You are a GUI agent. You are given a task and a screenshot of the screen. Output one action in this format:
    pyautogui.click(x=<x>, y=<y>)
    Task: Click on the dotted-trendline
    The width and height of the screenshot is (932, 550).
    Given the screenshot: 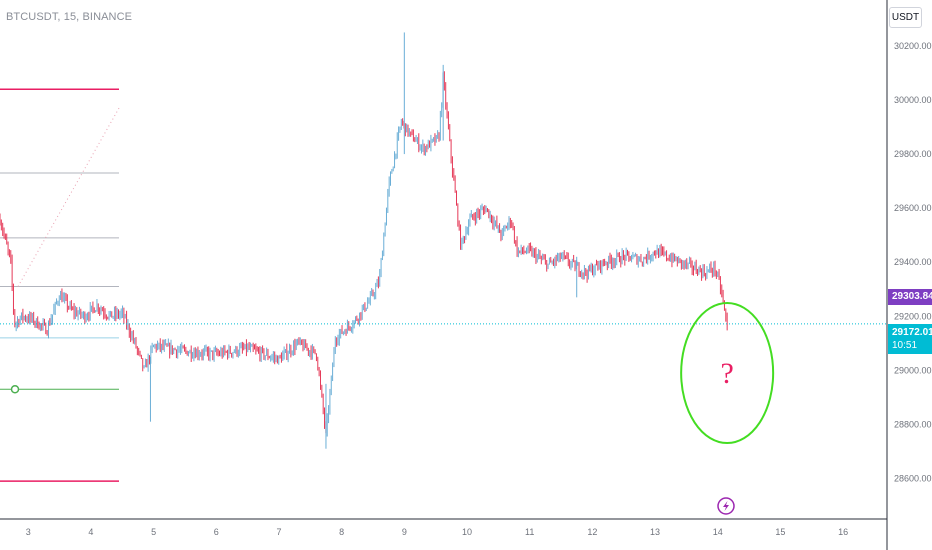 What is the action you would take?
    pyautogui.click(x=68, y=197)
    